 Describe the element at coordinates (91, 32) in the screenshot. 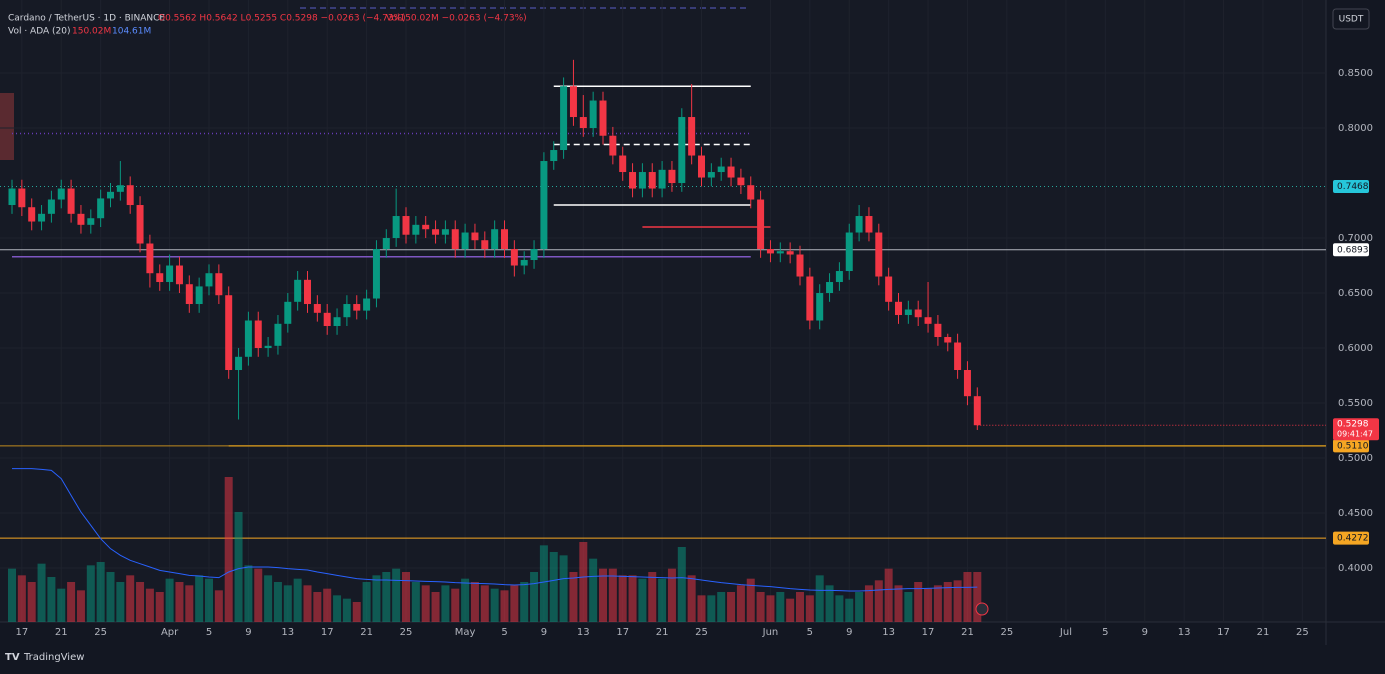

I see `vol-value: 150.02M` at that location.